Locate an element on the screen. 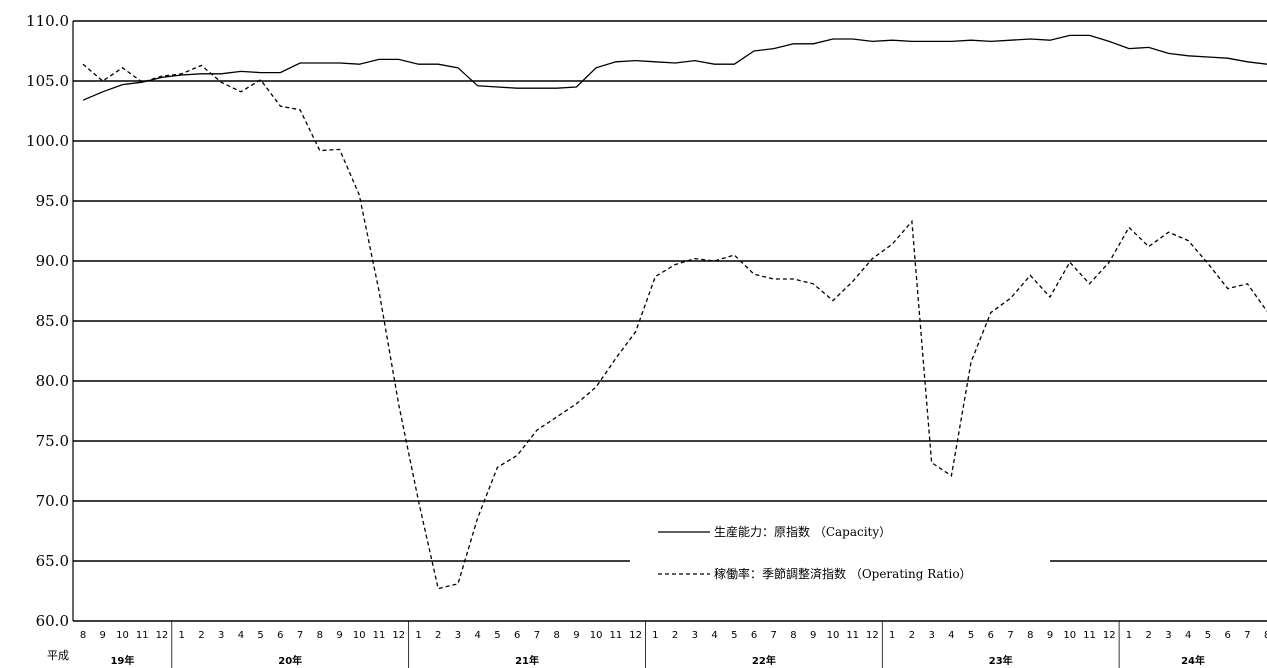  y-tick-label: 80.0 is located at coordinates (52, 381).